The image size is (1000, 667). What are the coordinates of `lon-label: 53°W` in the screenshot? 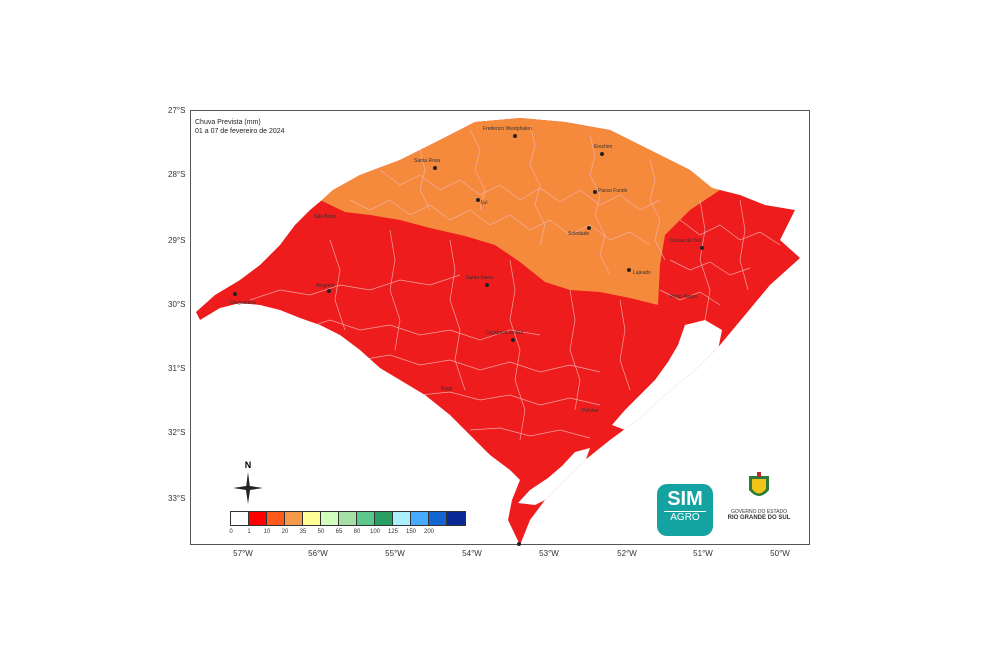 It's located at (549, 553).